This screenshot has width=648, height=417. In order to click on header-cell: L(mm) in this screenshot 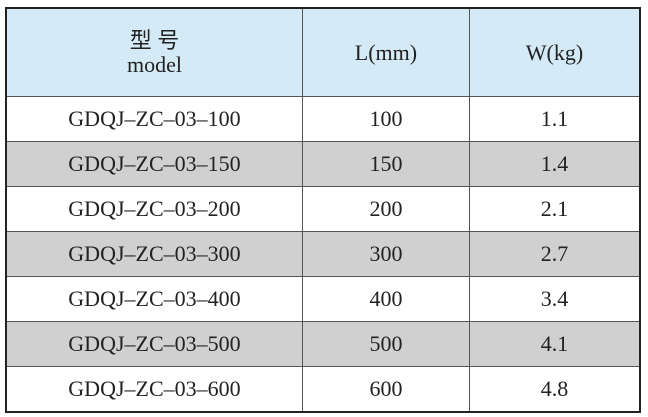, I will do `click(386, 52)`.